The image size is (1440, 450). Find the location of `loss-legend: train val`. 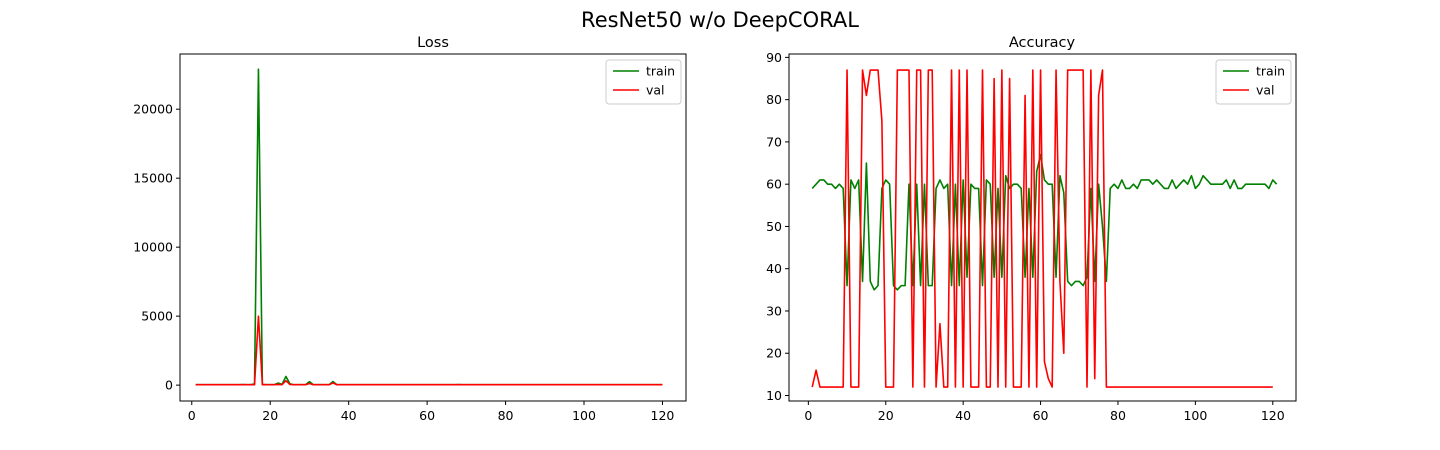

loss-legend: train val is located at coordinates (643, 82).